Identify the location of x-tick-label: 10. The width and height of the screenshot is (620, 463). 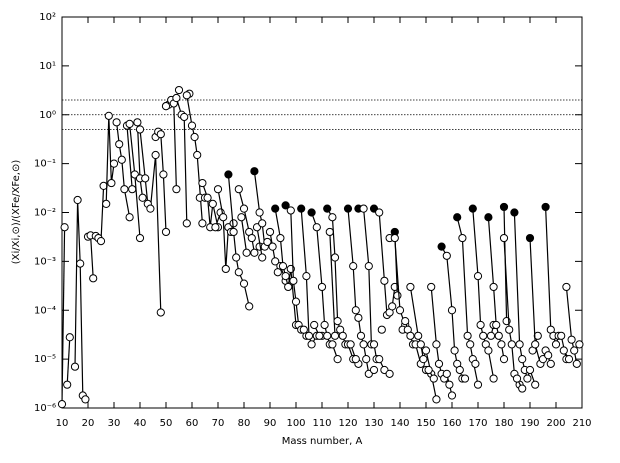
(62, 423).